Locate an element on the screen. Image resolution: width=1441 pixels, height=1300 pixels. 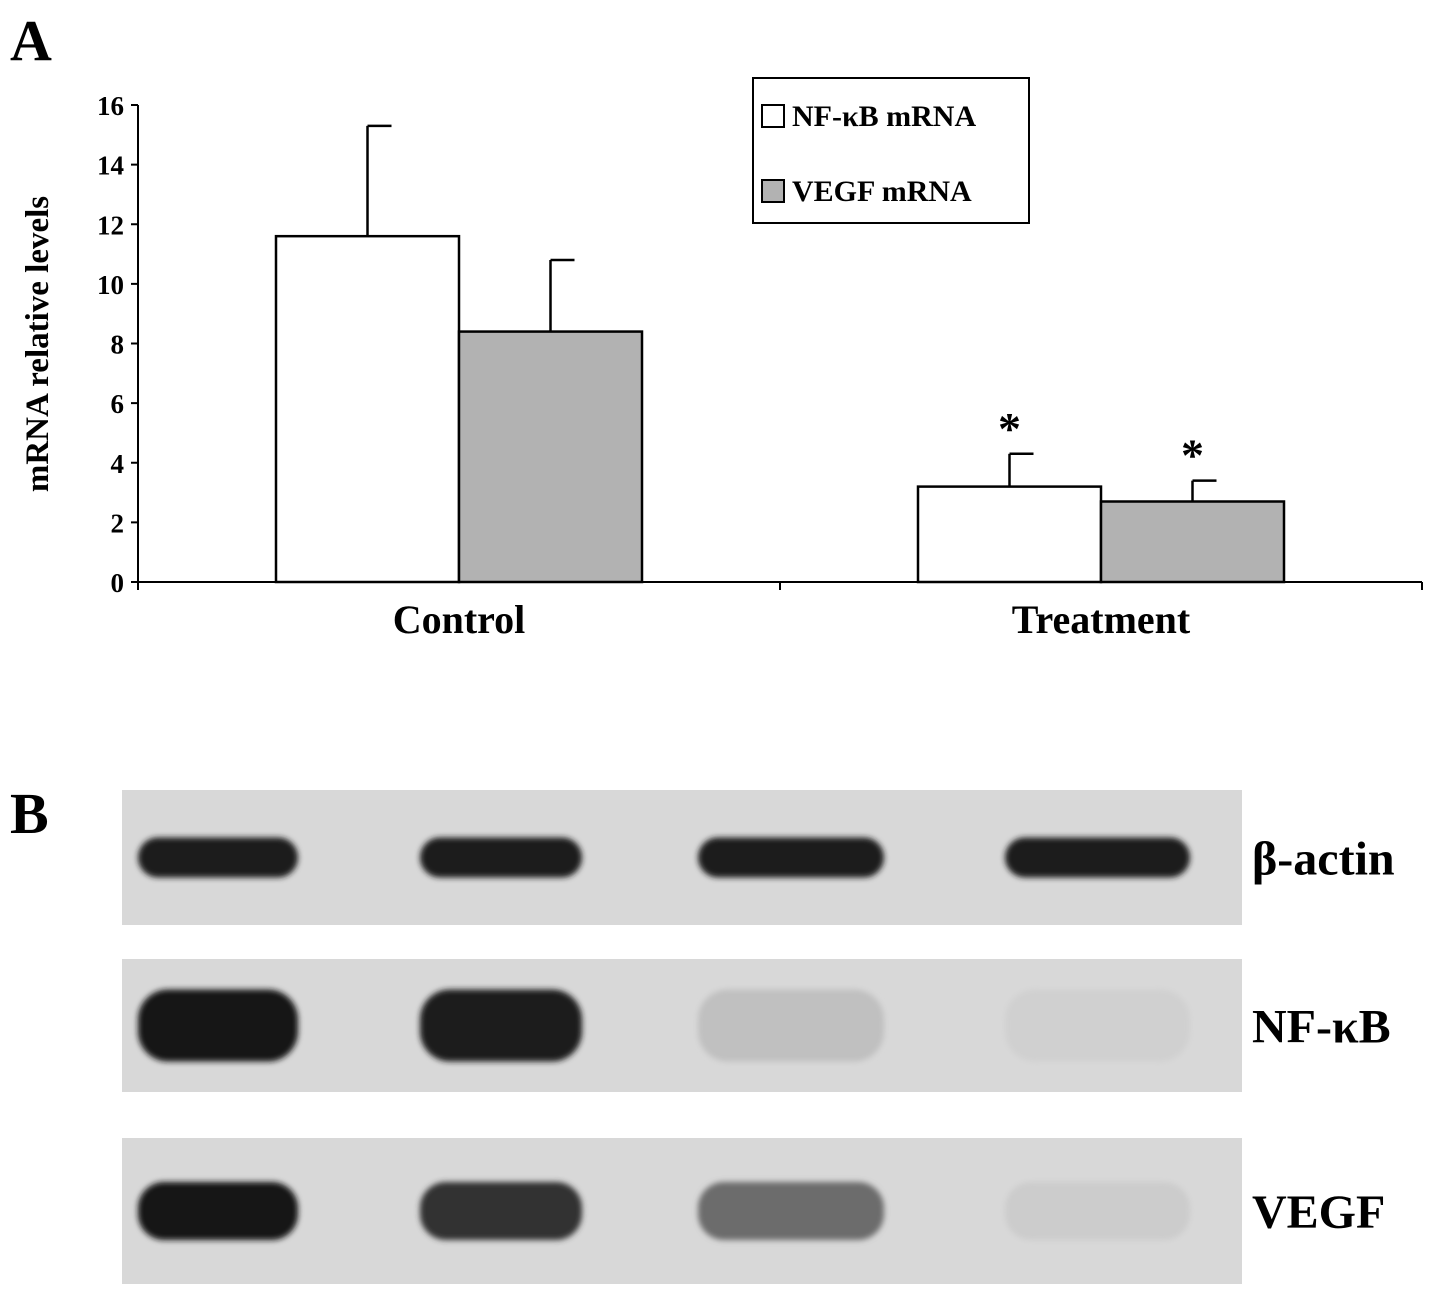
y-tick-label: 16 is located at coordinates (110, 106).